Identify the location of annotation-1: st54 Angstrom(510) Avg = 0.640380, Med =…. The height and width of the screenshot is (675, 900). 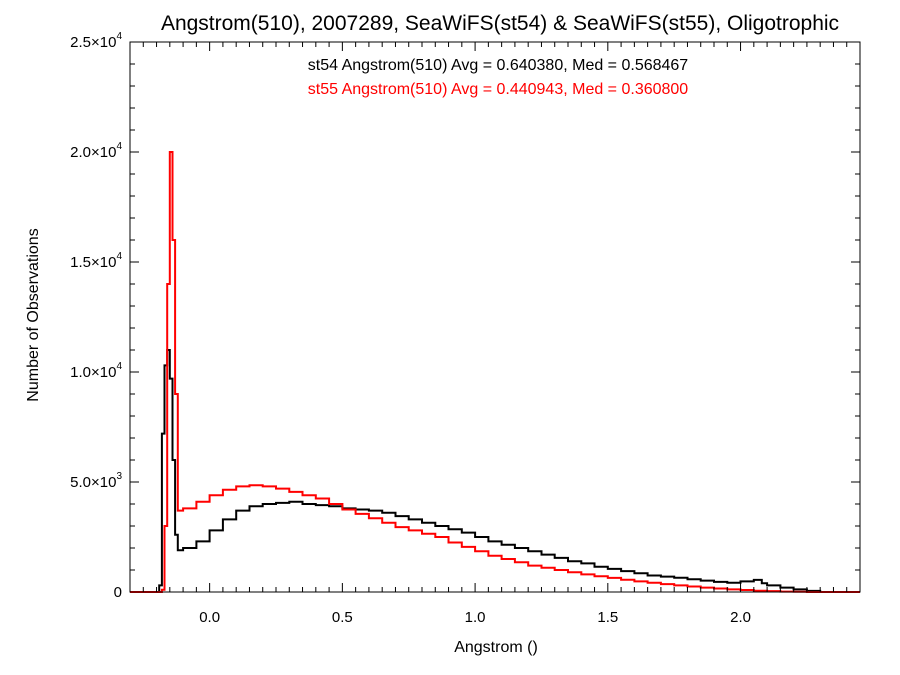
(498, 65).